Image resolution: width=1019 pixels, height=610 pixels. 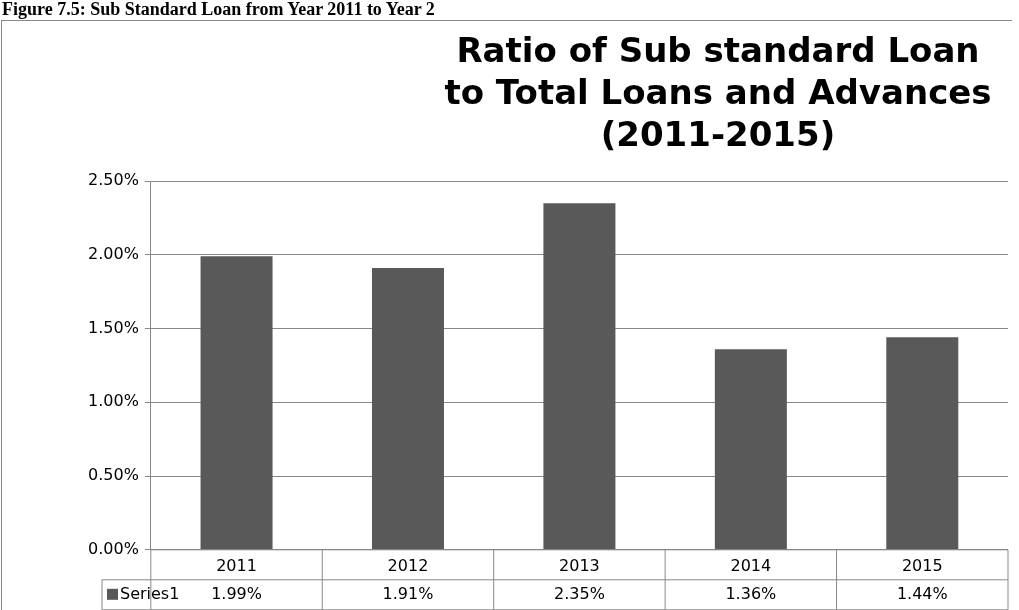 I want to click on y-tick-label: 1.00%, so click(x=113, y=401).